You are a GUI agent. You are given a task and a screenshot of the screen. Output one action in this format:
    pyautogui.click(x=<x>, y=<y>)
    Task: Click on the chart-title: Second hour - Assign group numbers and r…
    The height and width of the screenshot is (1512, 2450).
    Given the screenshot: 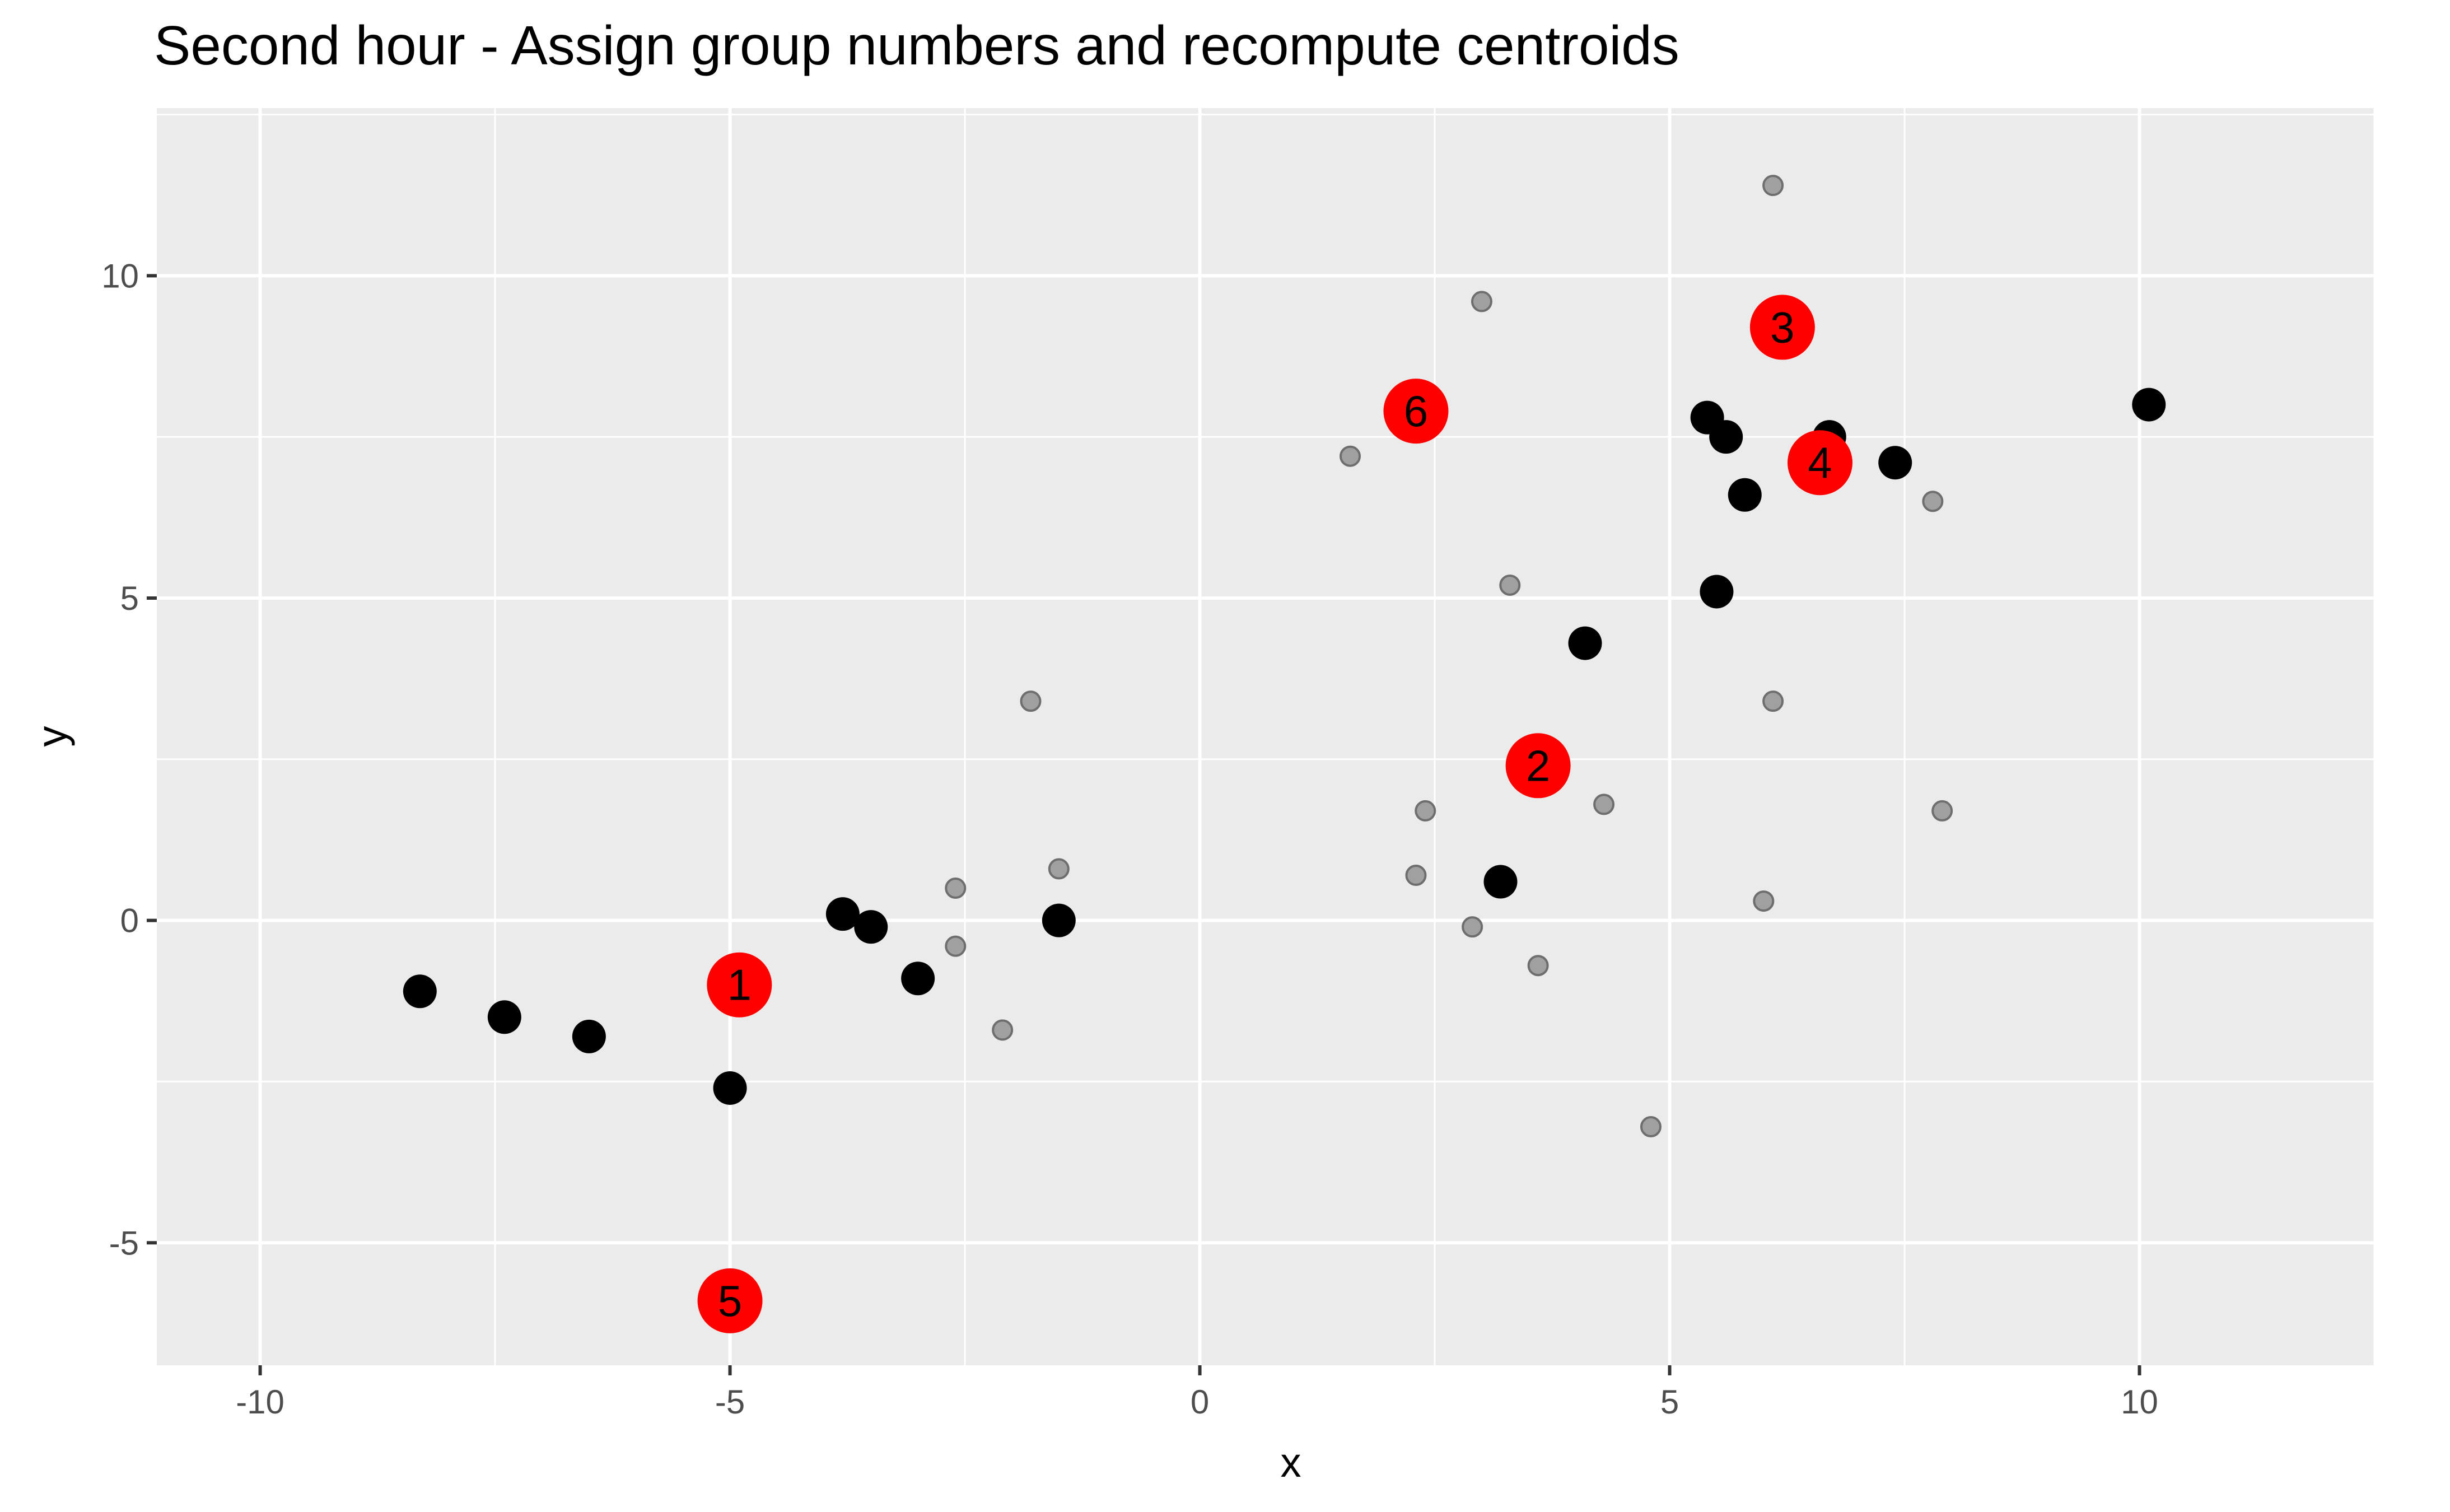 What is the action you would take?
    pyautogui.click(x=917, y=46)
    